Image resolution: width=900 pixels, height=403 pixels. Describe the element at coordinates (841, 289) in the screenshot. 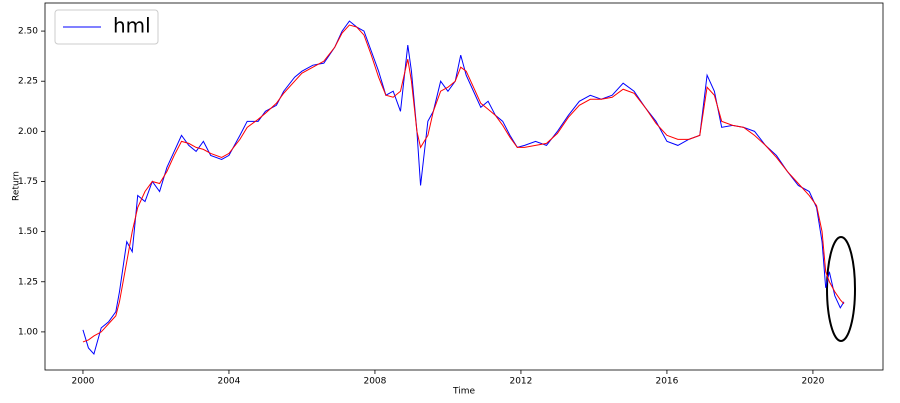

I see `highlight-ellipse` at that location.